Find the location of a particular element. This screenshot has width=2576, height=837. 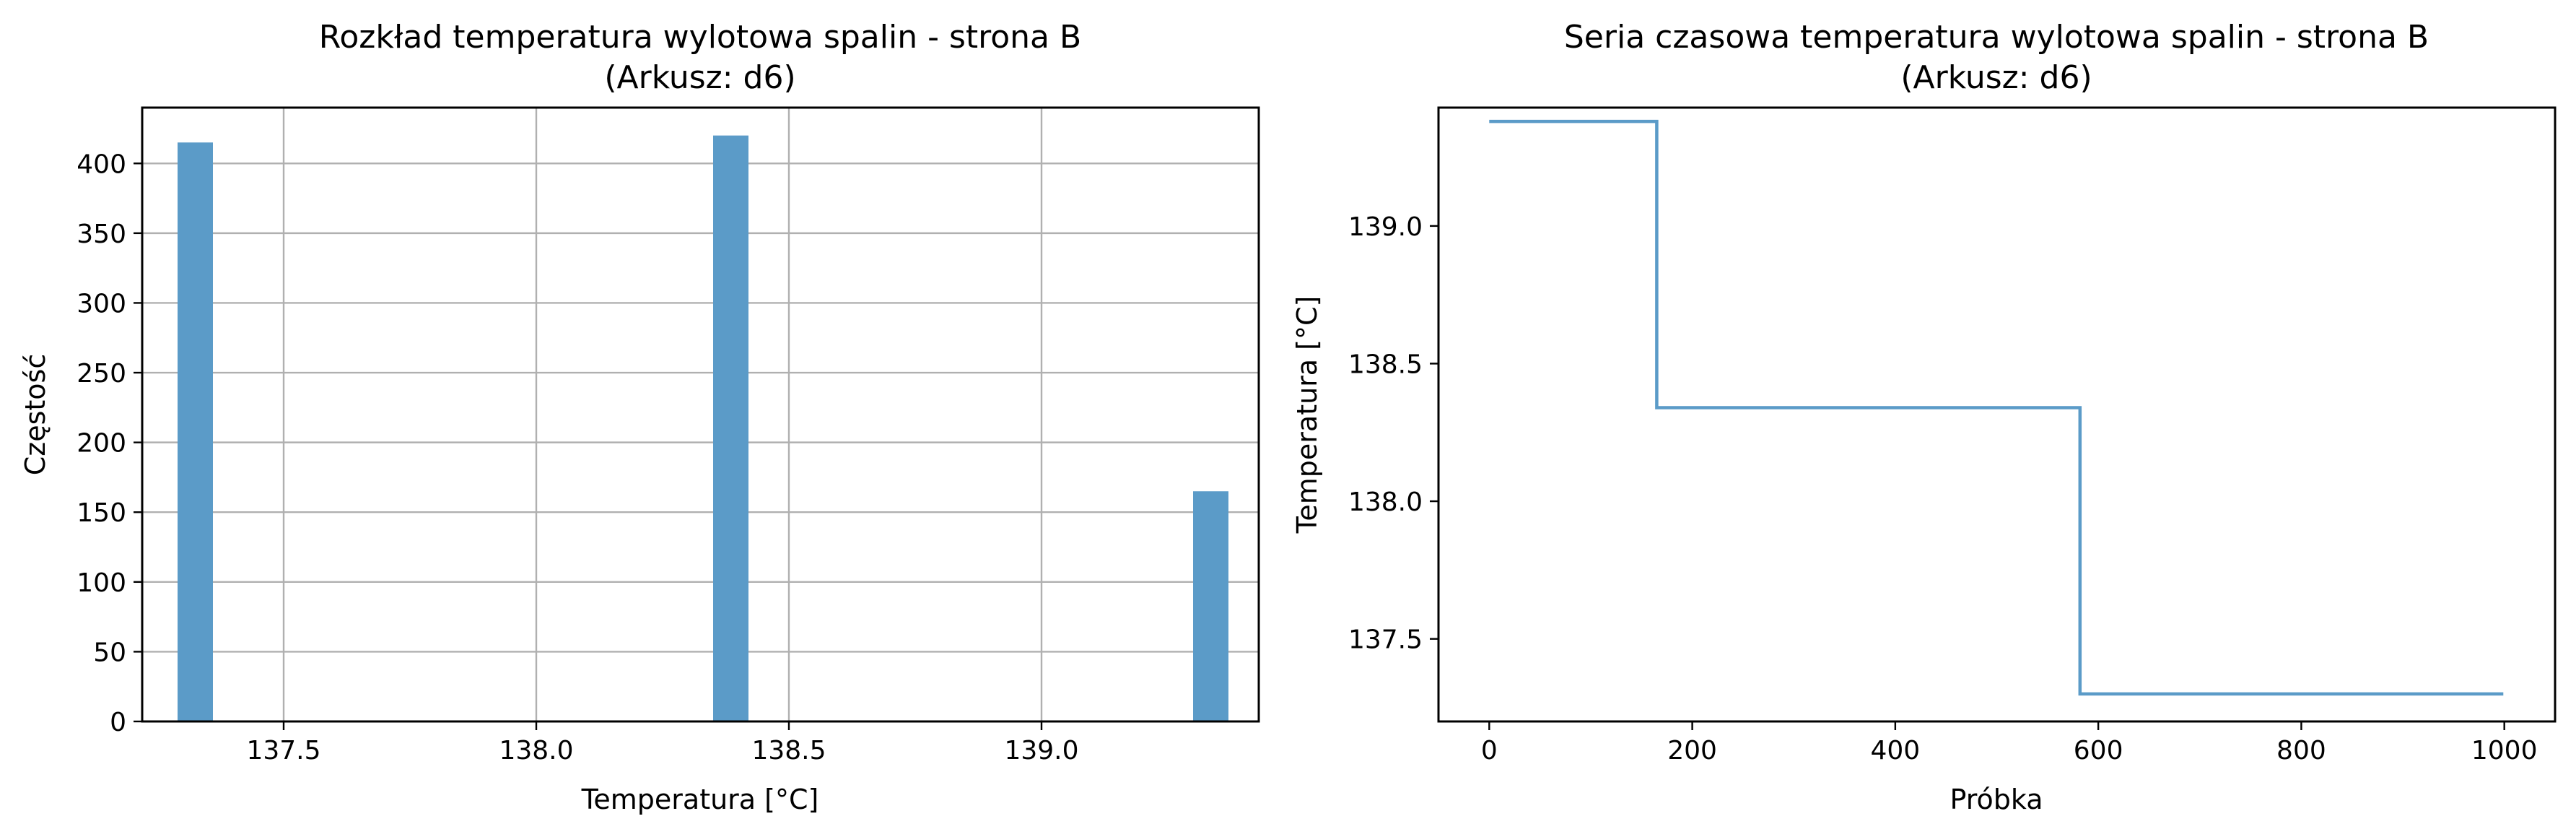

timeseries-y-tick-label: 137.5 is located at coordinates (1385, 640).